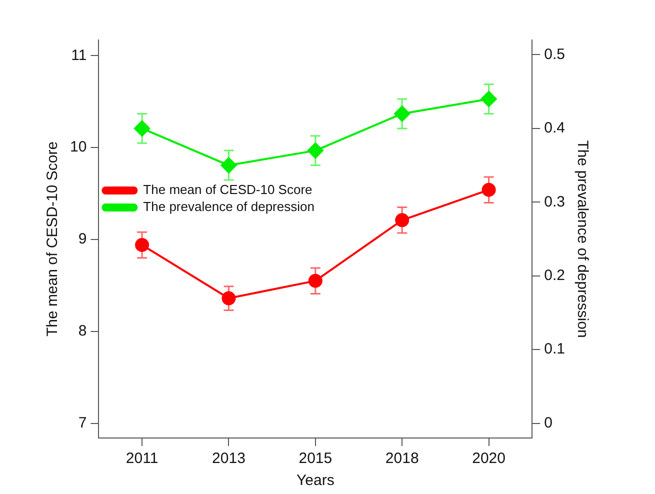 This screenshot has height=494, width=655. I want to click on x-tick-label: 2015, so click(315, 459).